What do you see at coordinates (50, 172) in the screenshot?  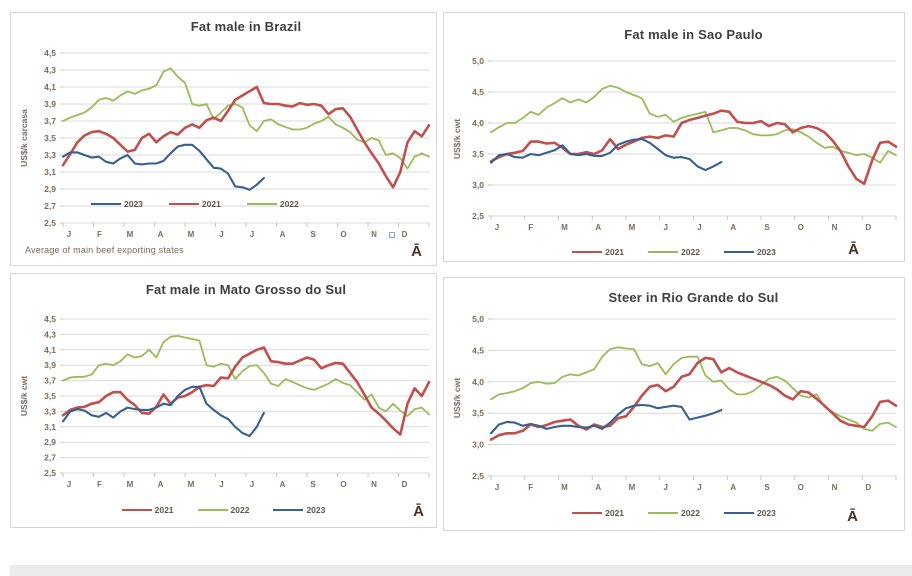 I see `y-tick-label: 3,1` at bounding box center [50, 172].